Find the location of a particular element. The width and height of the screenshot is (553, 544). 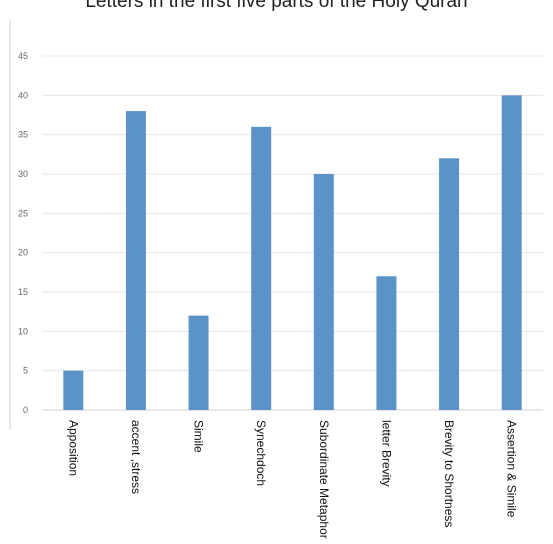

y-tick-label-15: 15 is located at coordinates (23, 292).